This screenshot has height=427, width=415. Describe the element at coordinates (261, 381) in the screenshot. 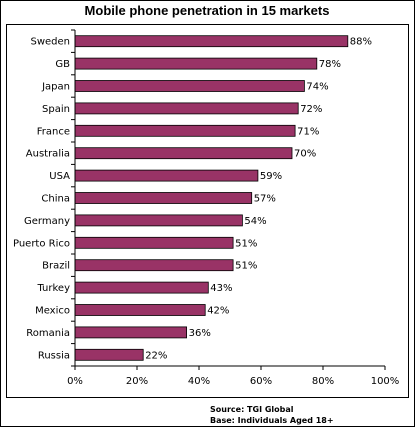

I see `x-tick-label-3: 60%` at that location.